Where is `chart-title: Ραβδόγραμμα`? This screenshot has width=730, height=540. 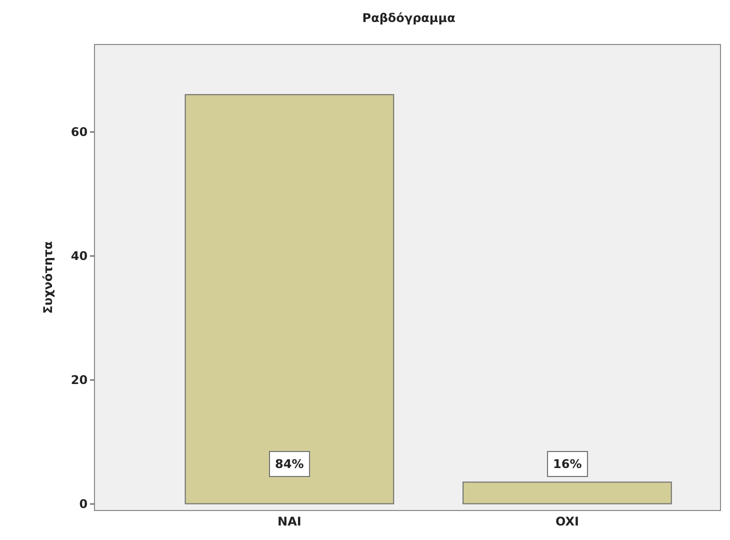
chart-title: Ραβδόγραμμα is located at coordinates (409, 17).